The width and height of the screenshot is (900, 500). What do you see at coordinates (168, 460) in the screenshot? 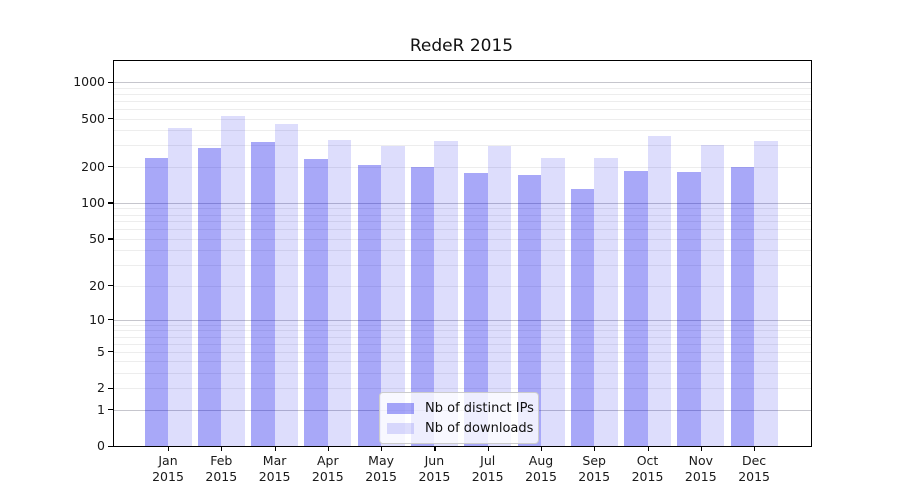
I see `month-label: Jan` at bounding box center [168, 460].